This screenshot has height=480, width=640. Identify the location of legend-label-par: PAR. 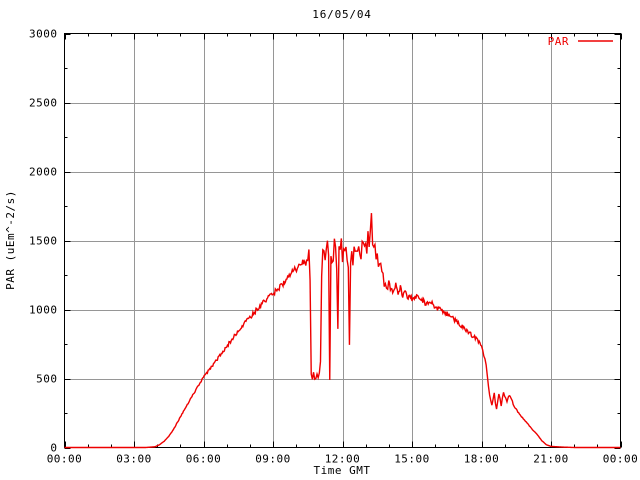
(558, 41).